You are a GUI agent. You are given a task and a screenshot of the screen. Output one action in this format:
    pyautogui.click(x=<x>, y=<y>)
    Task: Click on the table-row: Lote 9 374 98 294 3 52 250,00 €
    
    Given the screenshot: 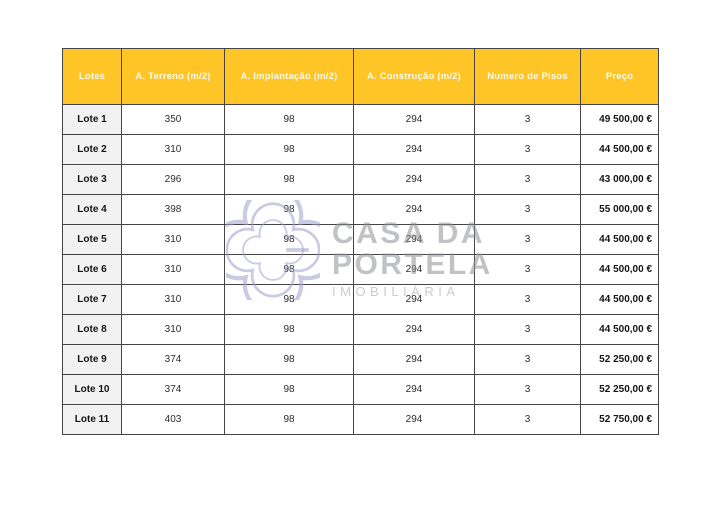 What is the action you would take?
    pyautogui.click(x=360, y=359)
    